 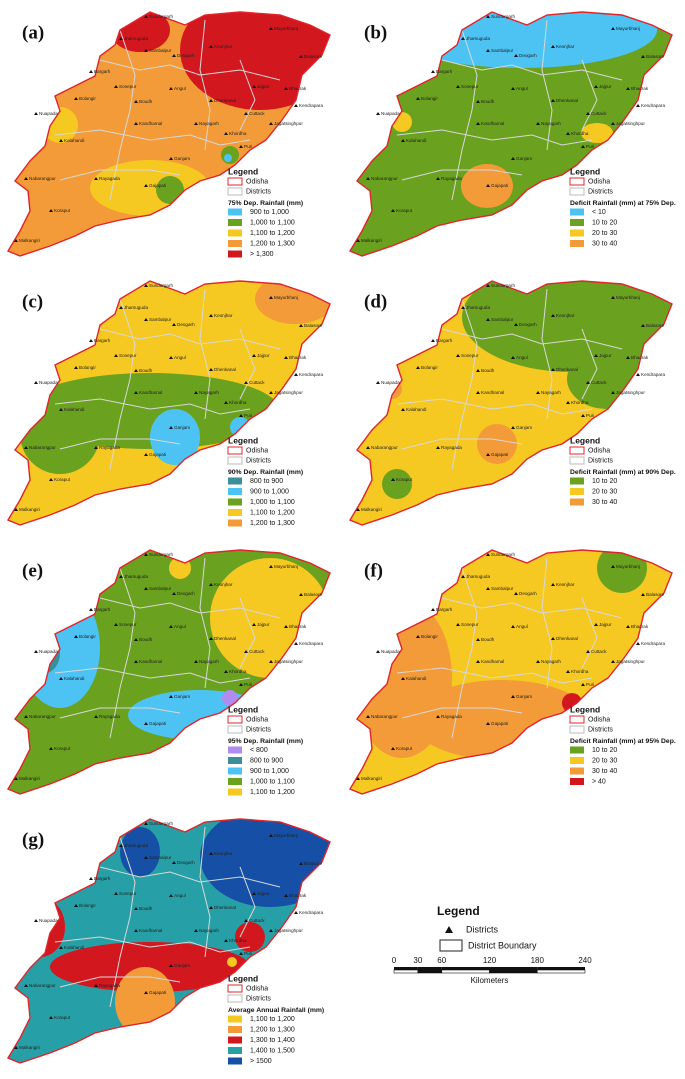 I want to click on district-name: Deogarh, so click(x=528, y=593).